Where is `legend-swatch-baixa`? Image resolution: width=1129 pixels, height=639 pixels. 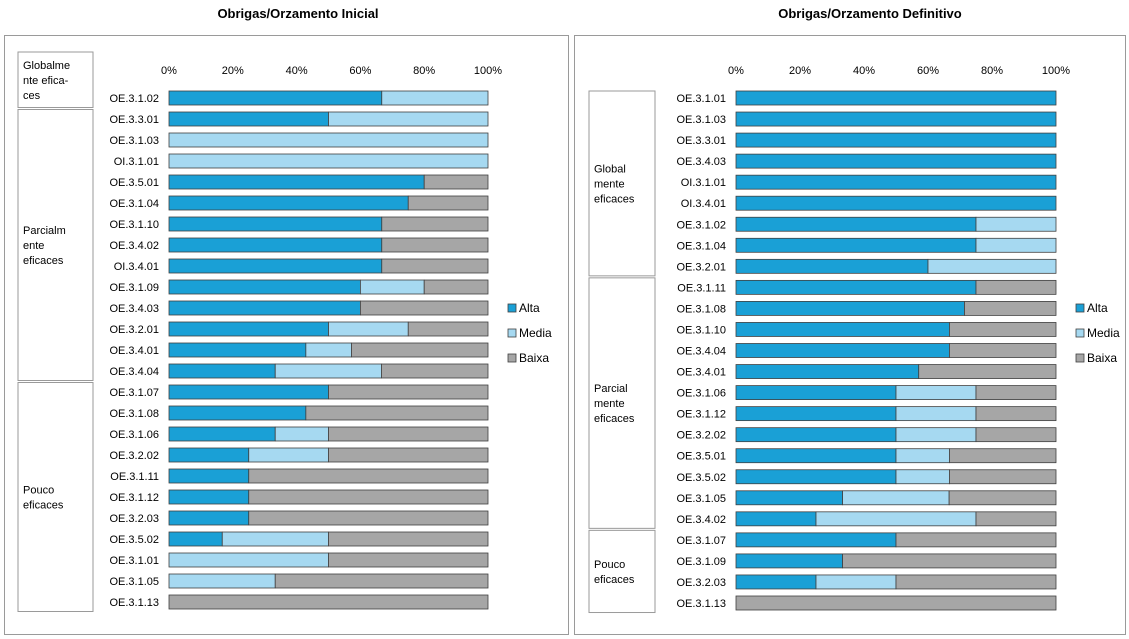
legend-swatch-baixa is located at coordinates (1080, 358).